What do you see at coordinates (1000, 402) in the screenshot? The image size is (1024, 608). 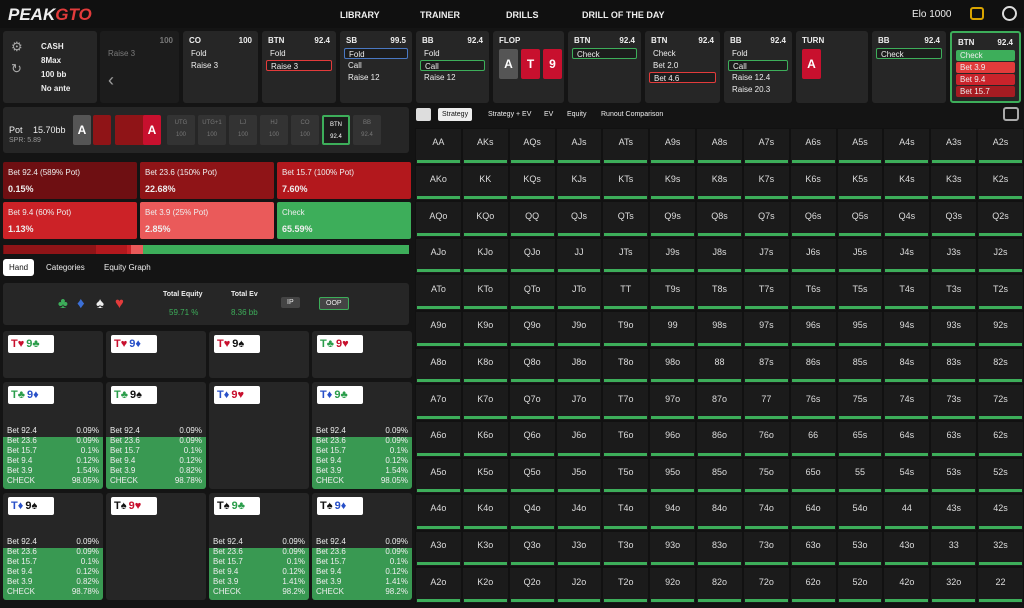 I see `hand-cell: 72s` at bounding box center [1000, 402].